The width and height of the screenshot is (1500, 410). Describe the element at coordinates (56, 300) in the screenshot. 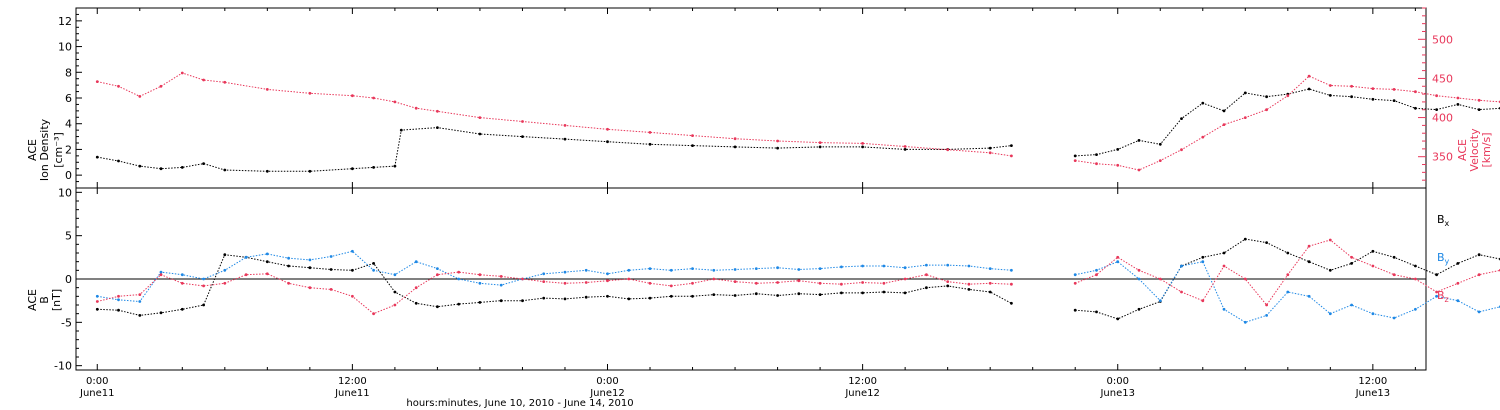

I see `bfield-label-line-3: [nT]` at that location.